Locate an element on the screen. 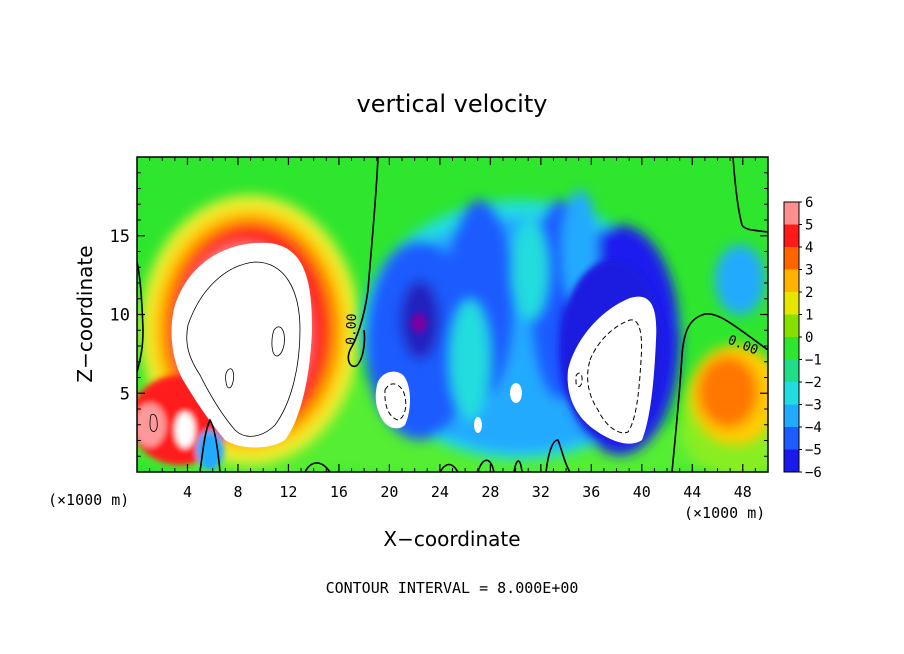 The image size is (904, 654). colorbar-label: 5 is located at coordinates (809, 226).